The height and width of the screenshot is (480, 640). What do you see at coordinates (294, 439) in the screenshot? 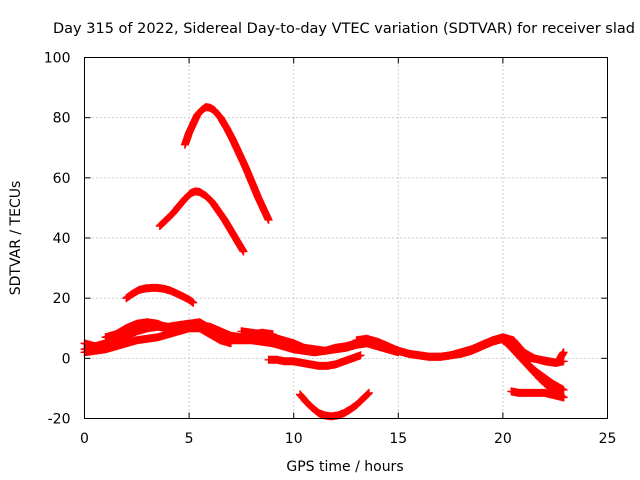
I see `x-tick-label: 10` at bounding box center [294, 439].